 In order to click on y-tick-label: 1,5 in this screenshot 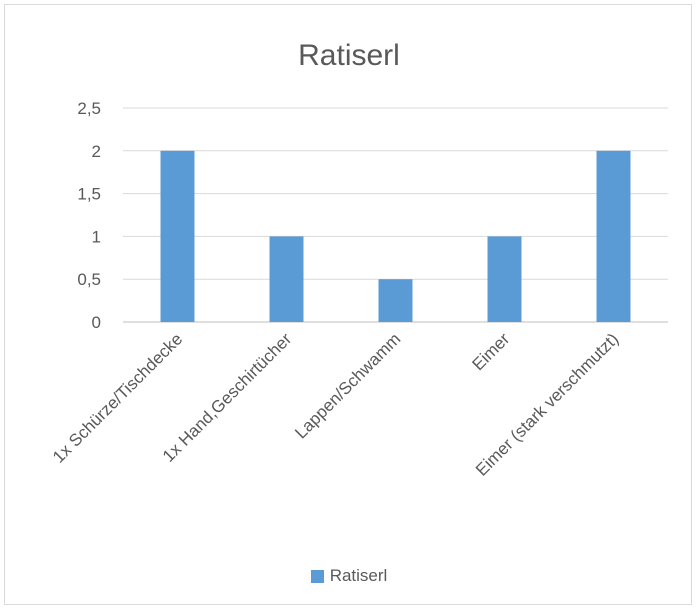, I will do `click(89, 194)`.